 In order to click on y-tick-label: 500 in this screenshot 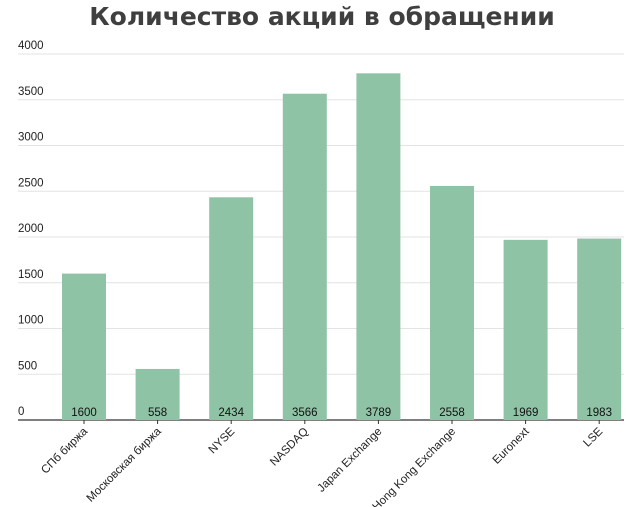, I will do `click(27, 366)`.